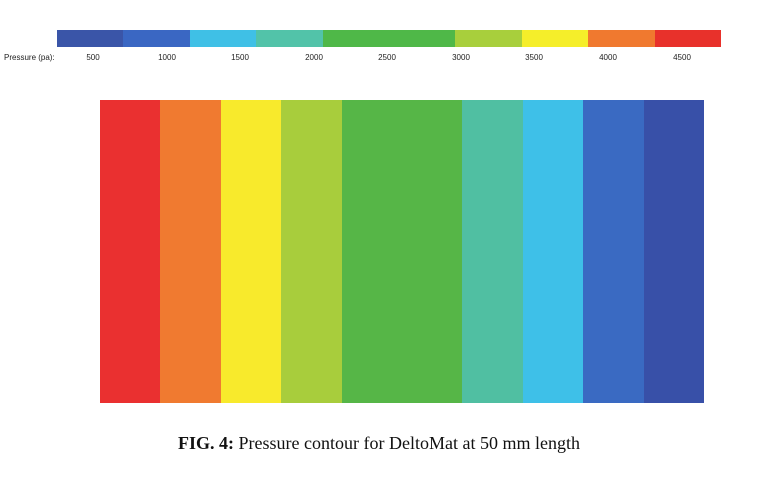 This screenshot has height=481, width=758. What do you see at coordinates (674, 251) in the screenshot?
I see `contour-band-dark-blue` at bounding box center [674, 251].